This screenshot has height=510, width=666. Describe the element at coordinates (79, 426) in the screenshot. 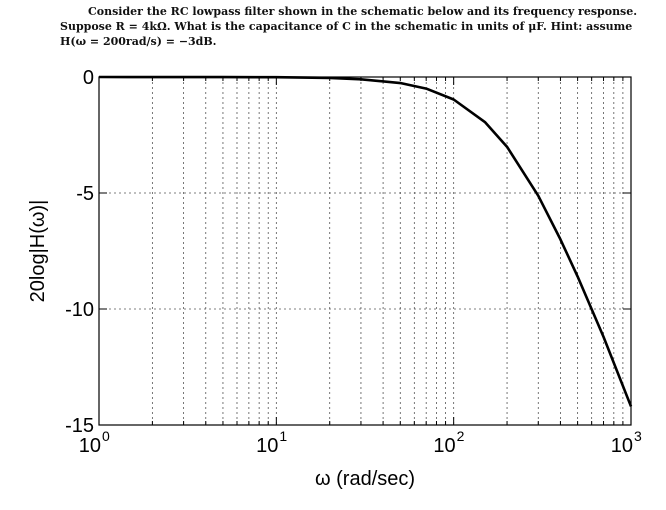

I see `y-tick-label: -15` at that location.